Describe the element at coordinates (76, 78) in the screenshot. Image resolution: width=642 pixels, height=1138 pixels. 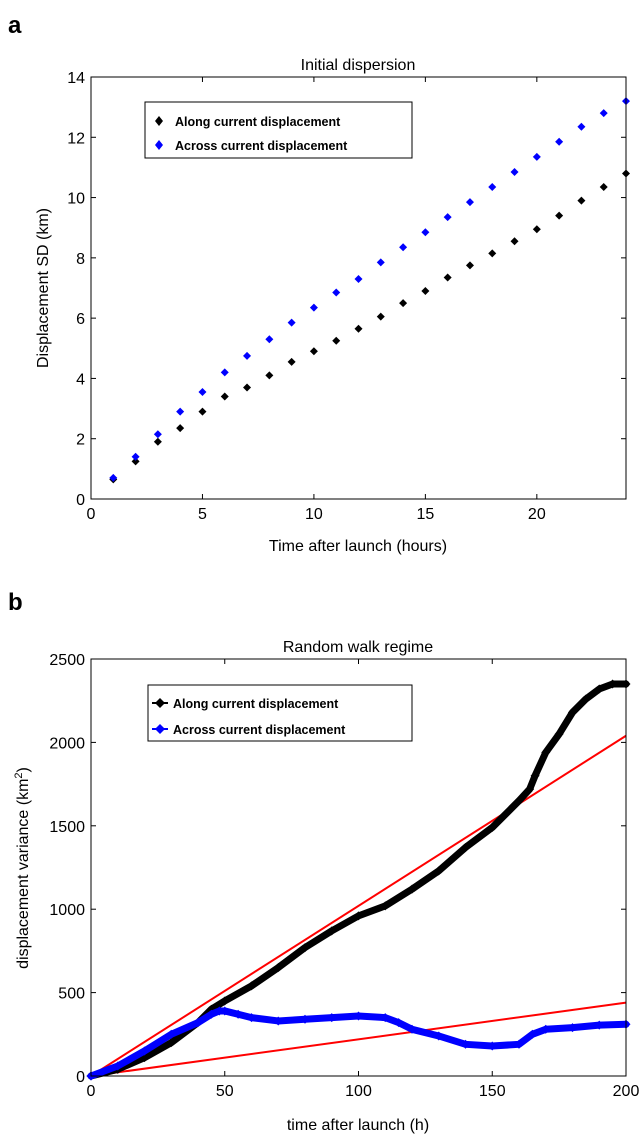
I see `chart-0-y-tick-label: 14` at that location.